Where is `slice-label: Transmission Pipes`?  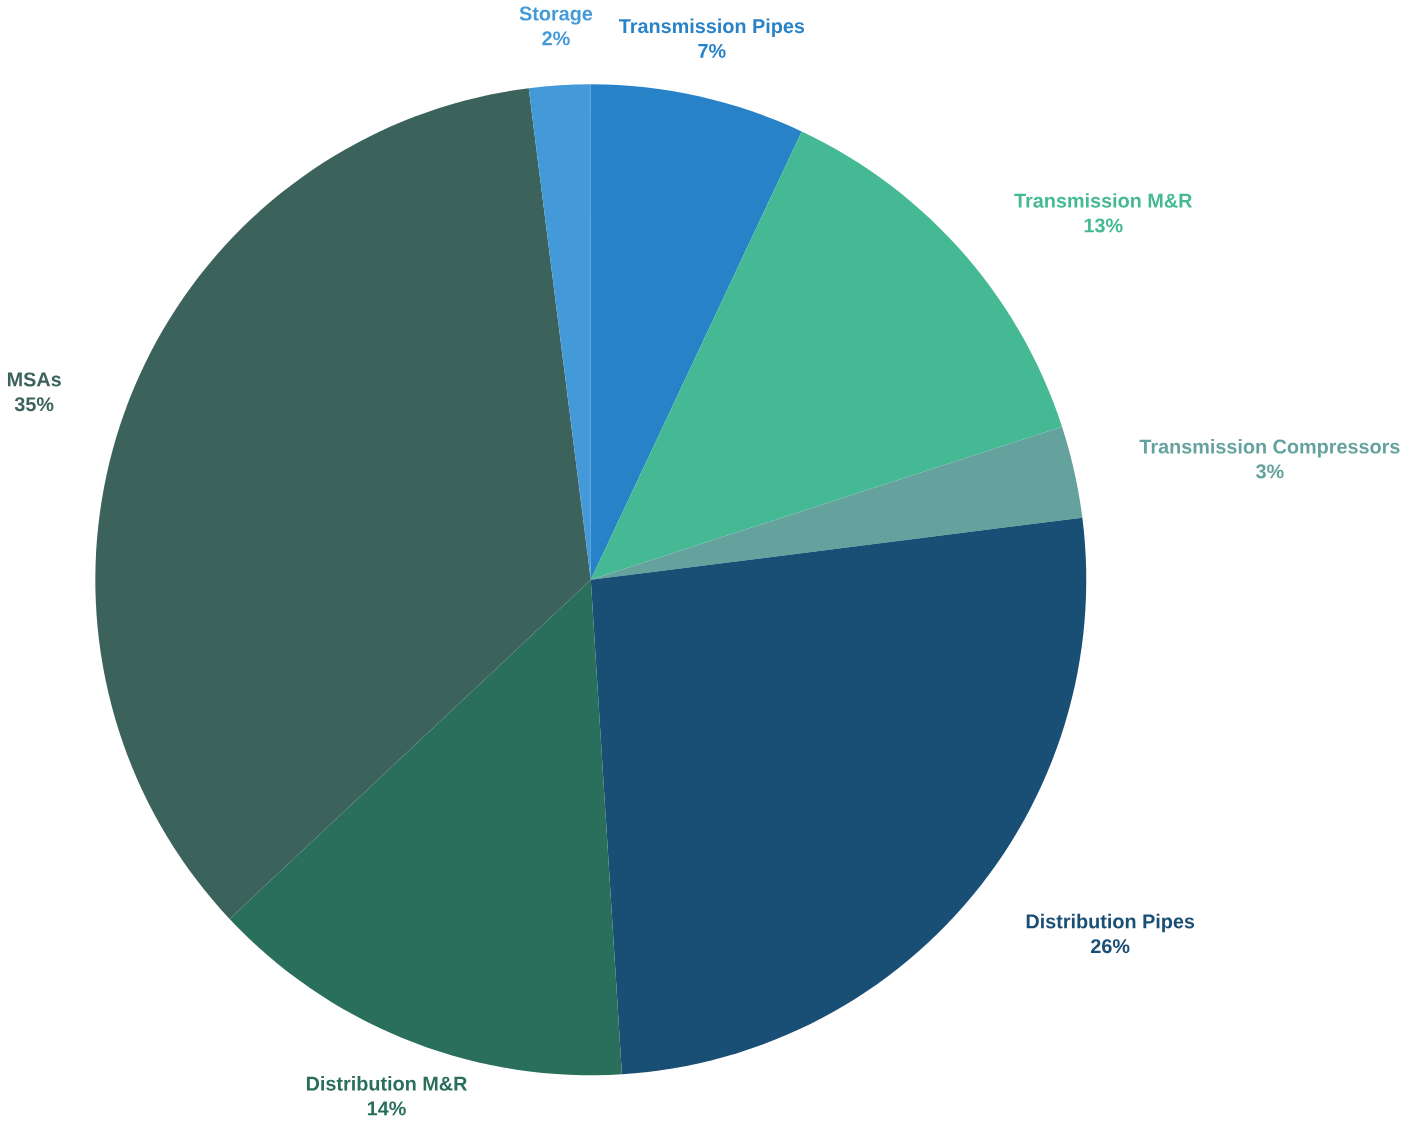
slice-label: Transmission Pipes is located at coordinates (711, 28).